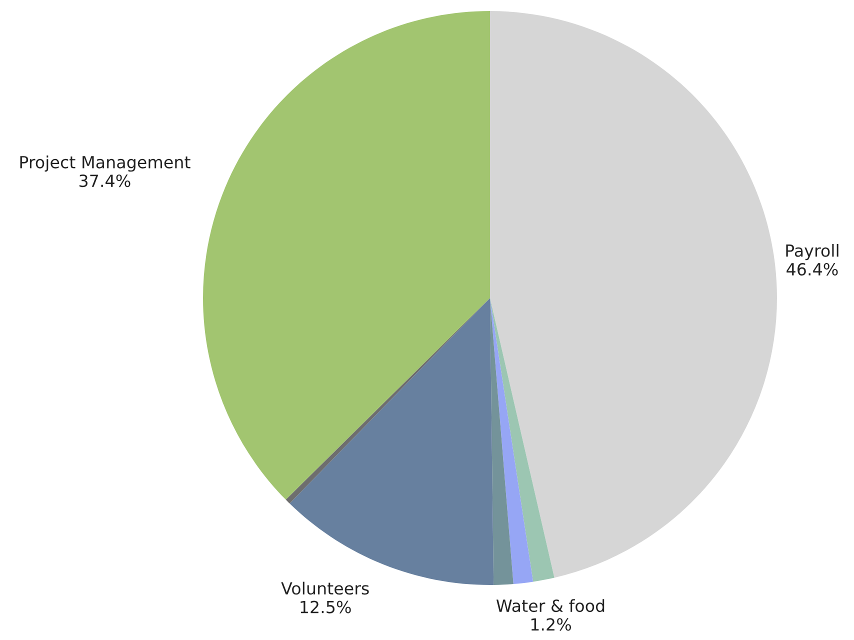 The image size is (854, 640). What do you see at coordinates (812, 252) in the screenshot?
I see `slice-label: Payroll` at bounding box center [812, 252].